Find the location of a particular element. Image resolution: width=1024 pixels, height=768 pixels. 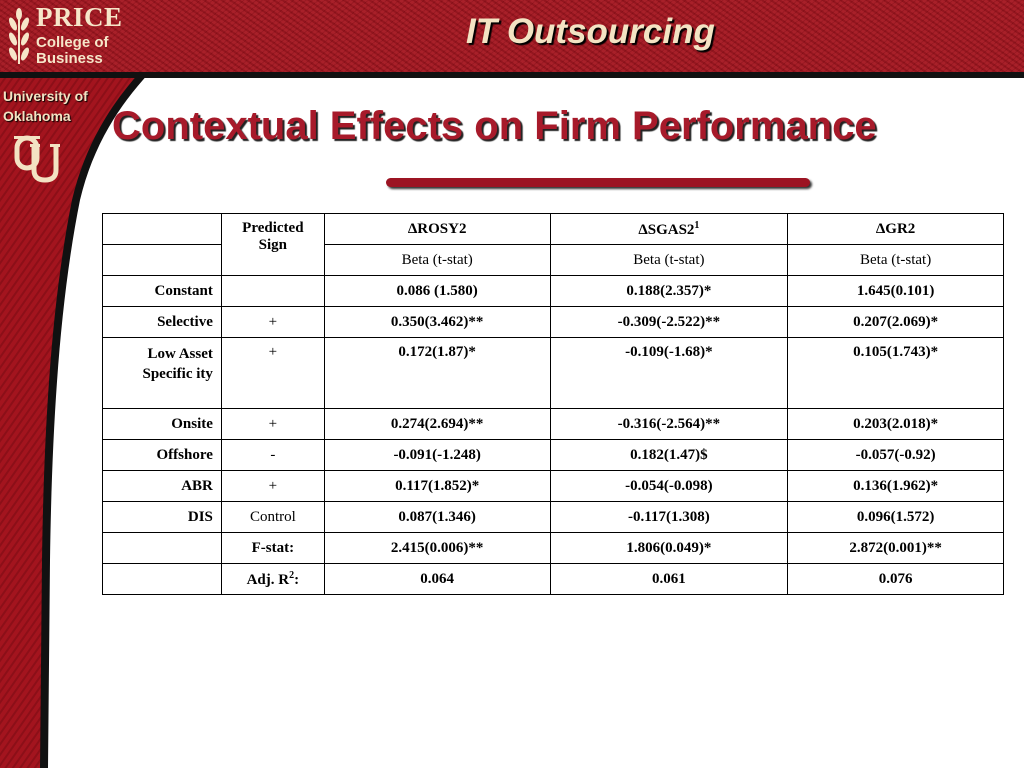

fstat-rosy: 2.415(0.006)** is located at coordinates (437, 548).